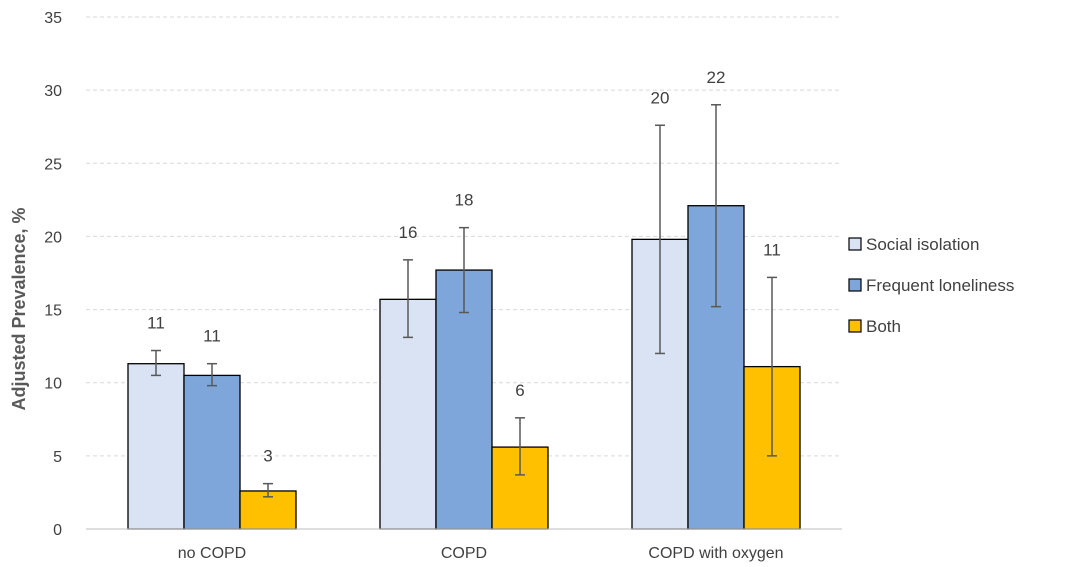 The width and height of the screenshot is (1068, 567). I want to click on y-tick-label: 0, so click(57, 530).